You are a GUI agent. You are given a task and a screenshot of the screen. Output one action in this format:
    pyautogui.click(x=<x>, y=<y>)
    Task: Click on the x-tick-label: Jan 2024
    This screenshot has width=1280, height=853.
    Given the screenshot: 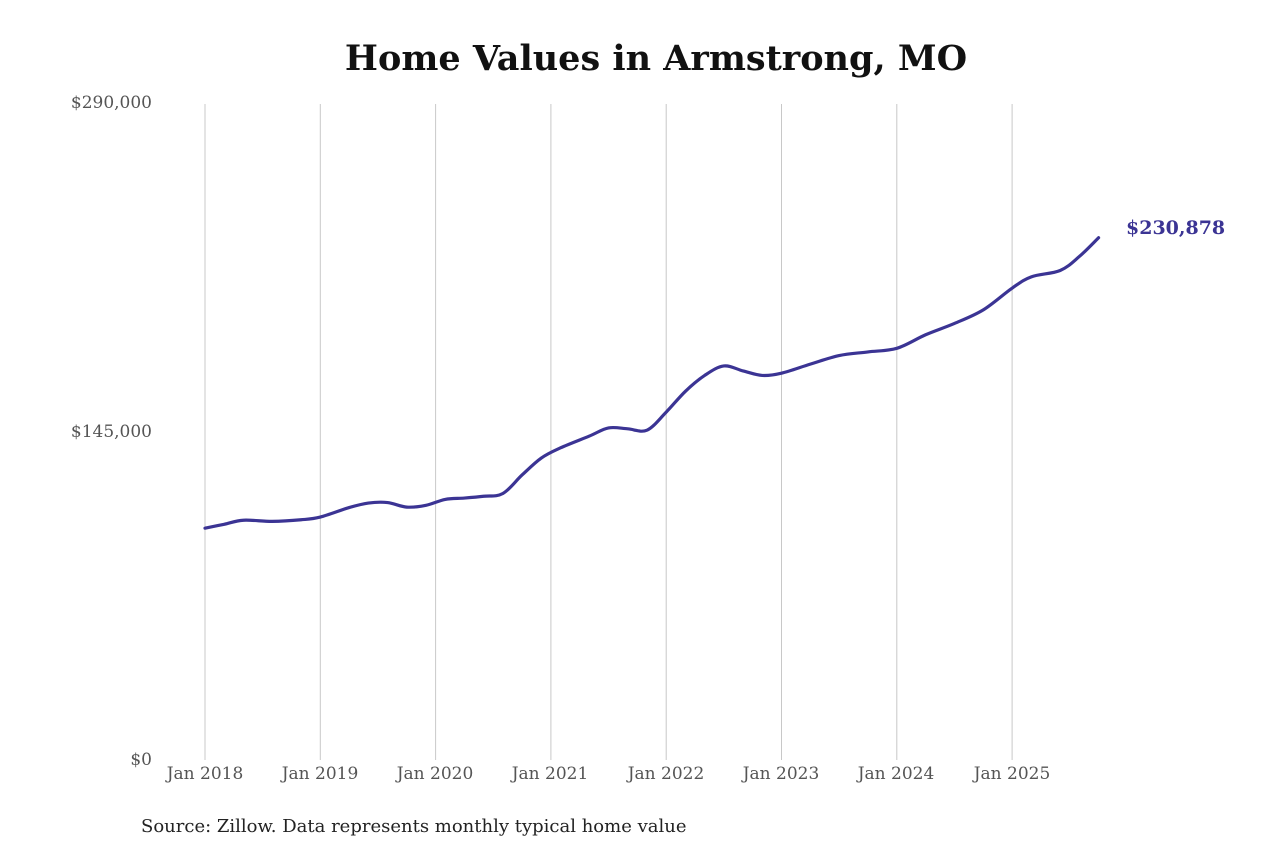 What is the action you would take?
    pyautogui.click(x=896, y=774)
    